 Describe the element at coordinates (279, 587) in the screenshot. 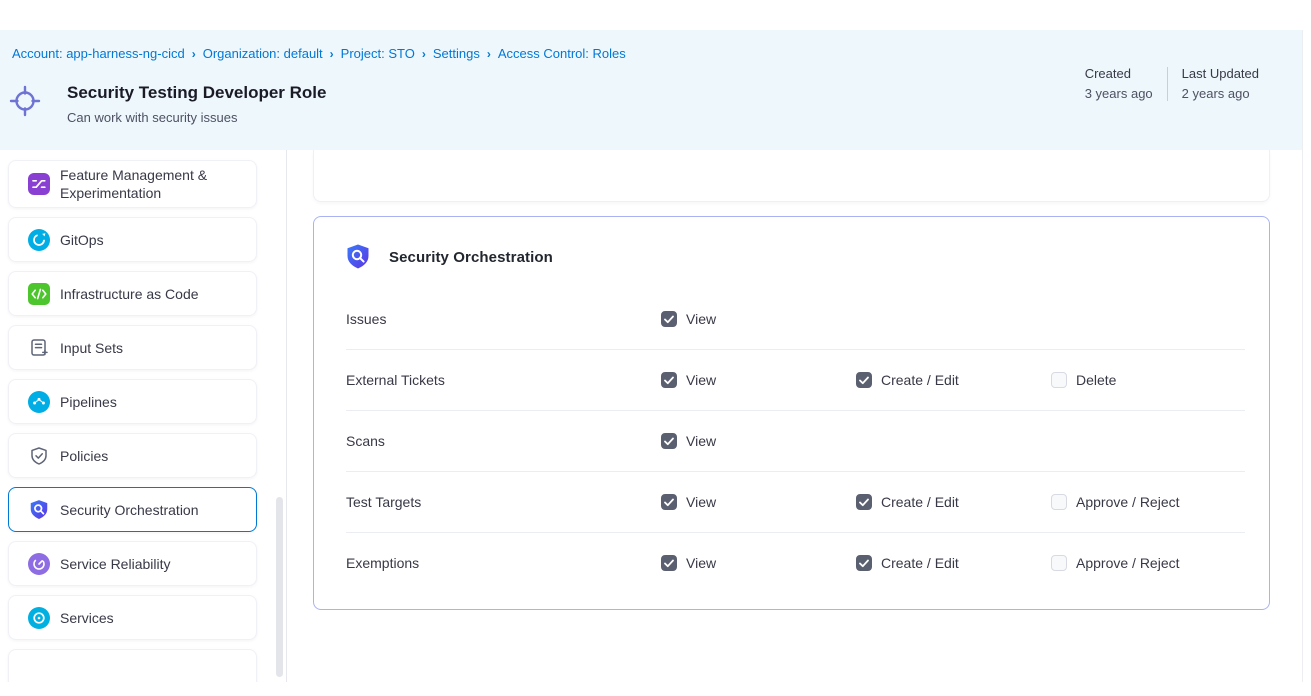

I see `sidebar-scrollbar` at that location.